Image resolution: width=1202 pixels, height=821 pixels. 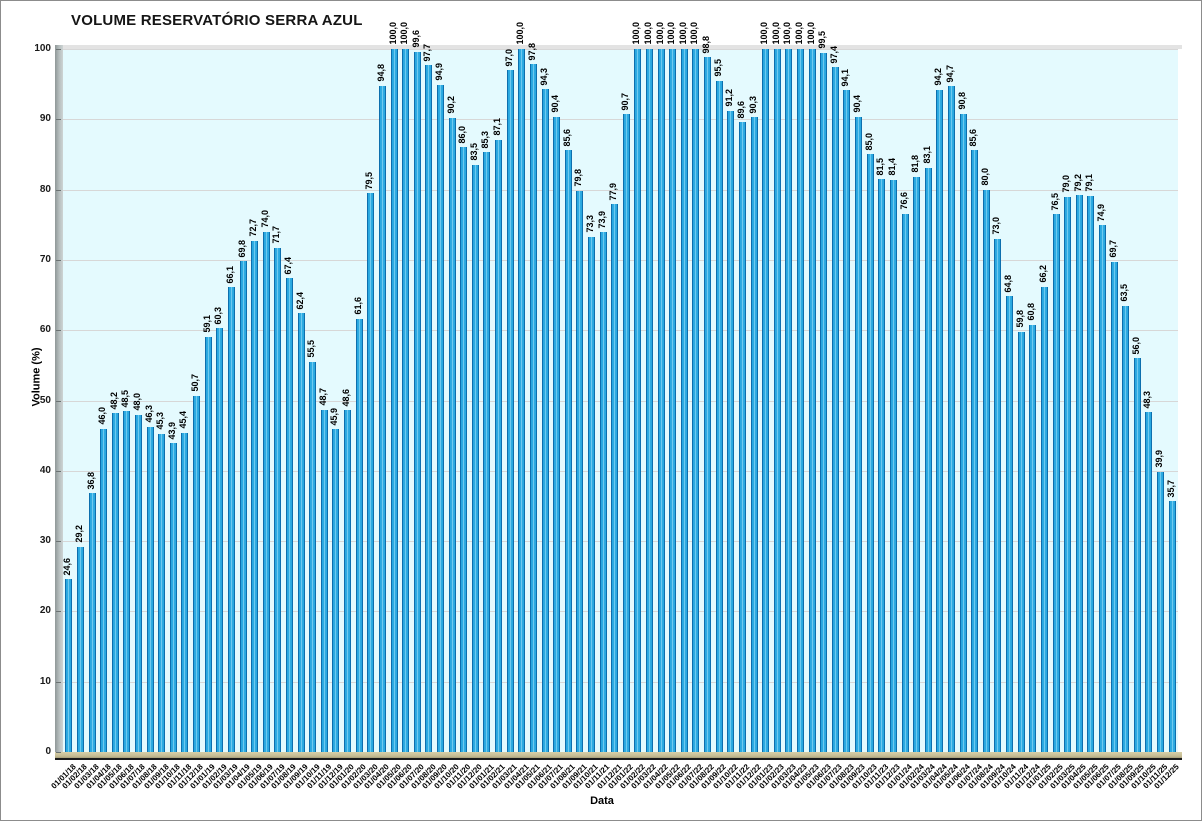 I want to click on bar-value-label: 43,9, so click(x=171, y=430).